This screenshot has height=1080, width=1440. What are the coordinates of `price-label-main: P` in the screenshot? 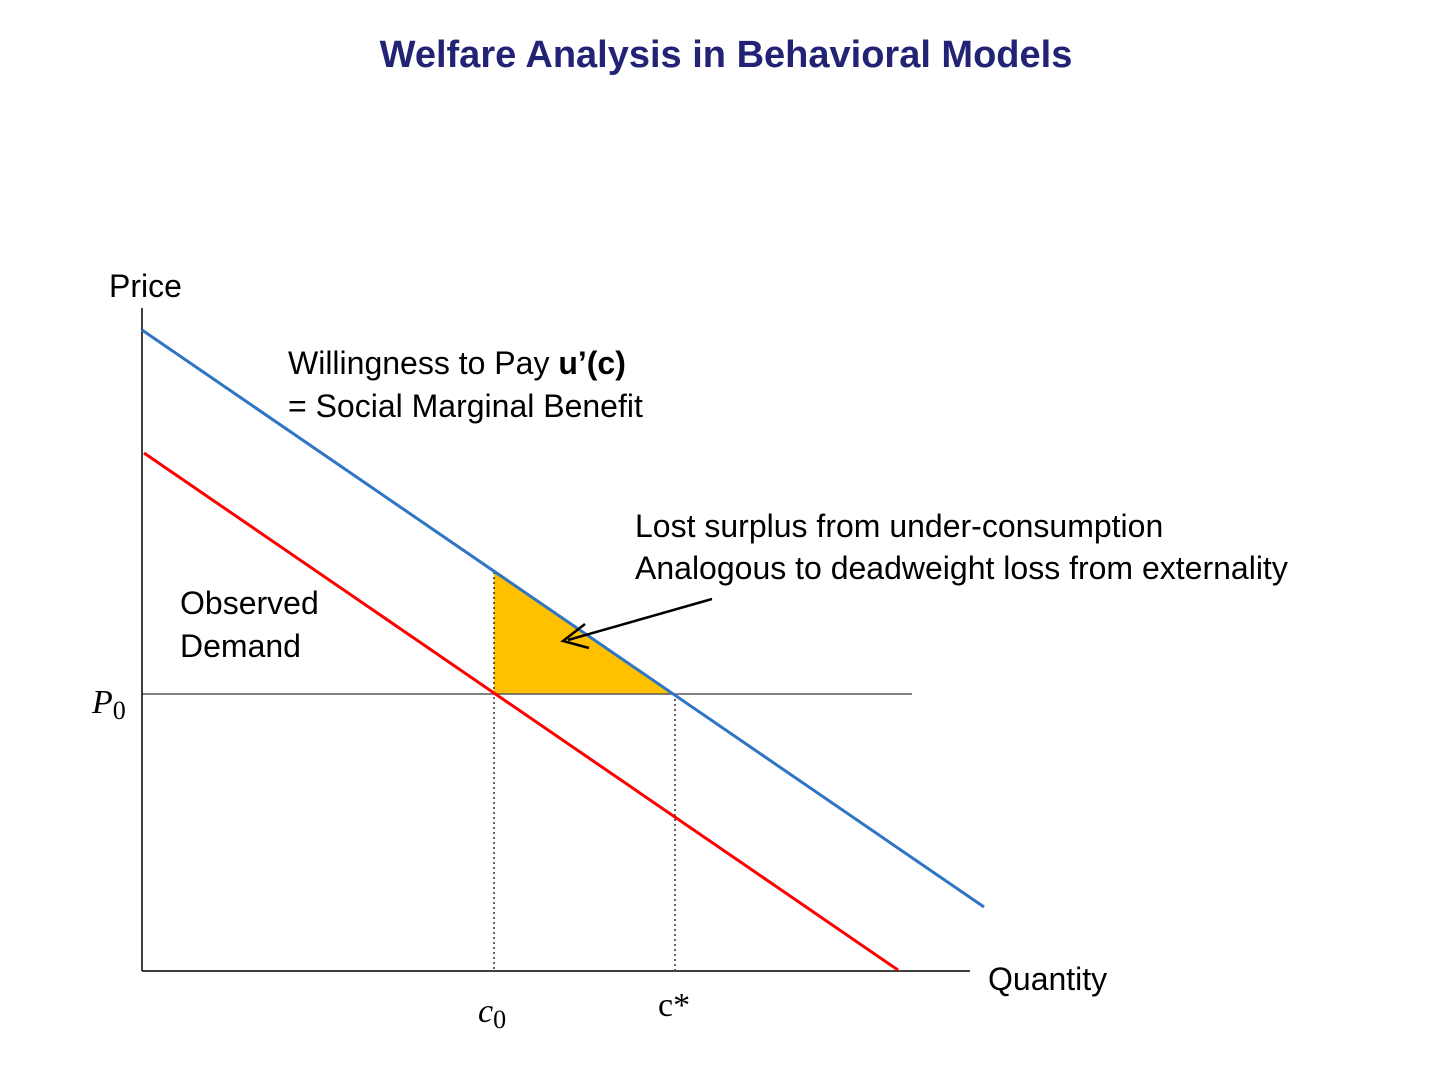 It's located at (102, 702).